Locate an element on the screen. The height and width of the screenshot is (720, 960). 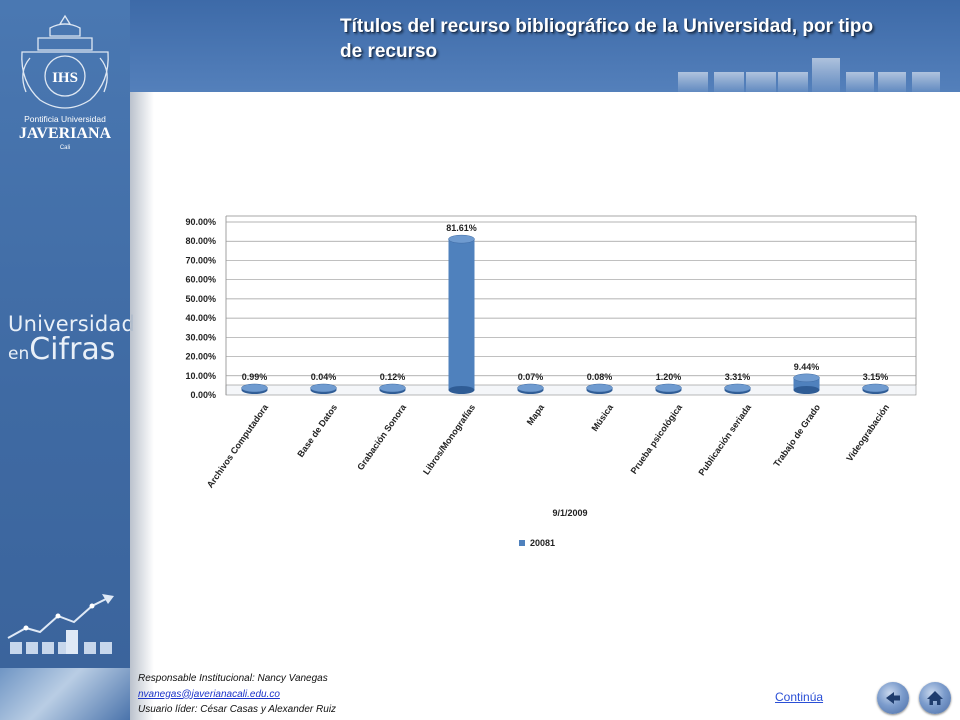
home-icon is located at coordinates (935, 698).